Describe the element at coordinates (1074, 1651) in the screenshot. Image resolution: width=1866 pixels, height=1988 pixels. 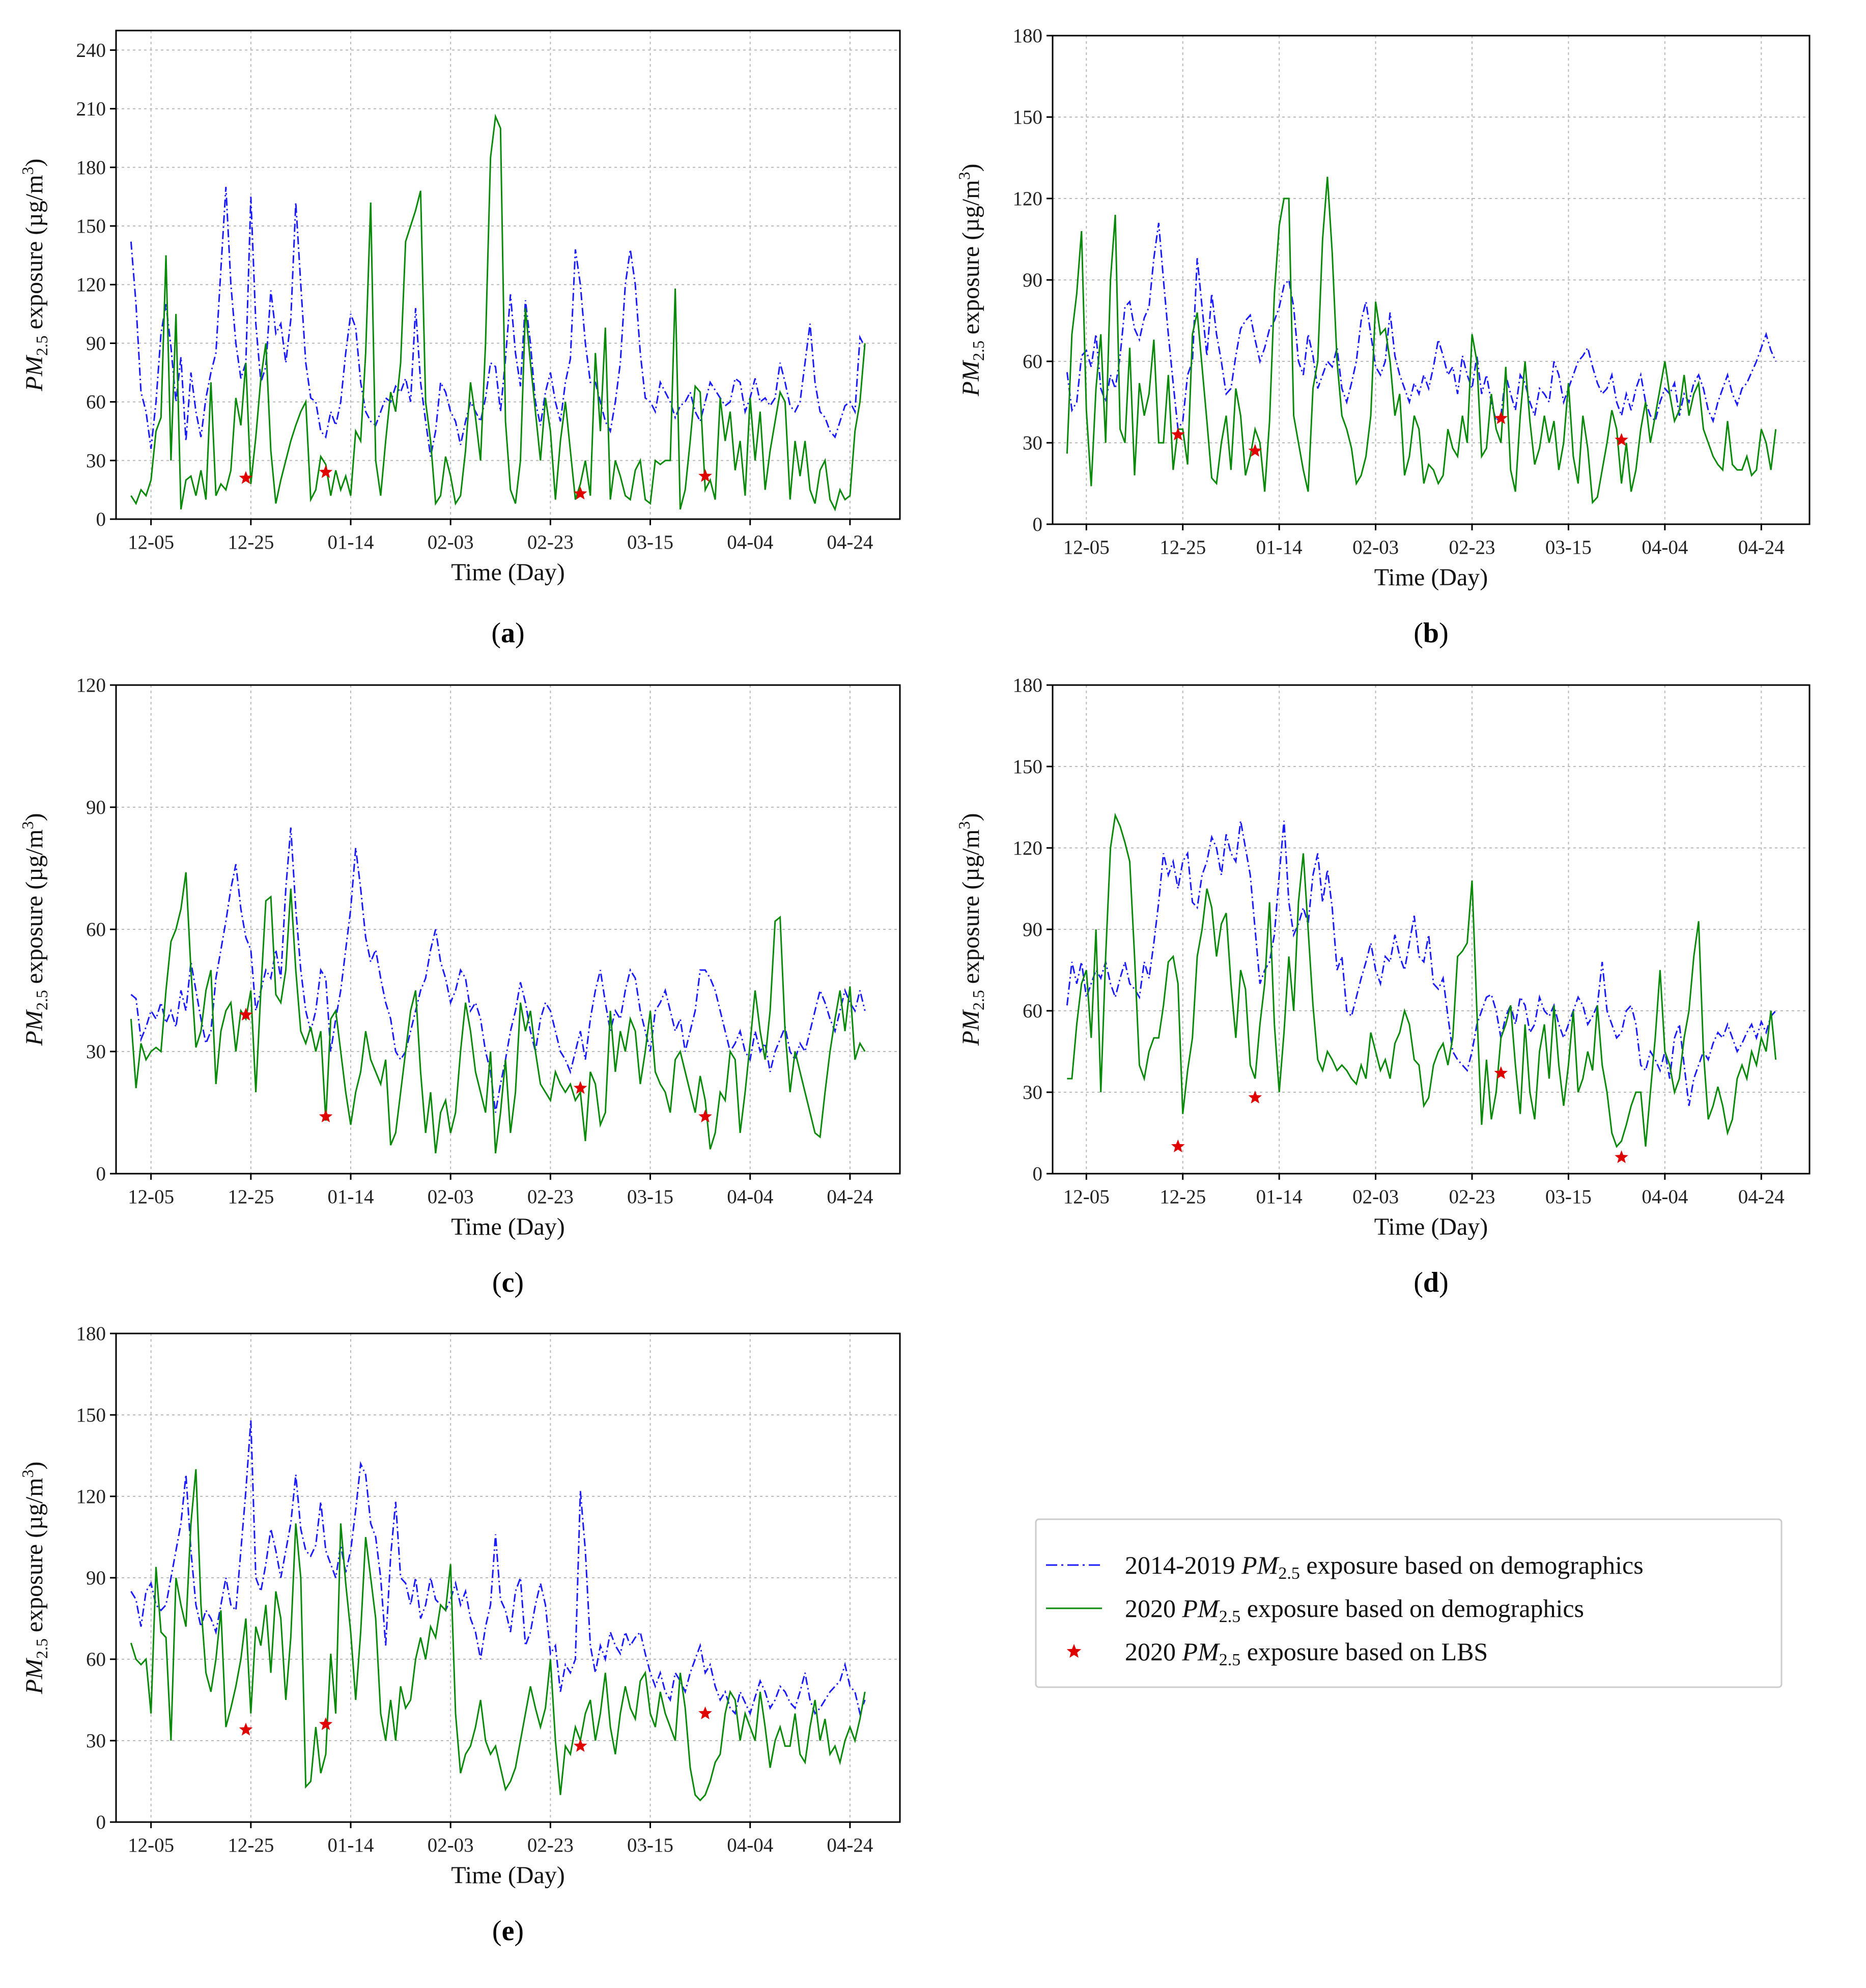
I see `legend-star-lbs` at that location.